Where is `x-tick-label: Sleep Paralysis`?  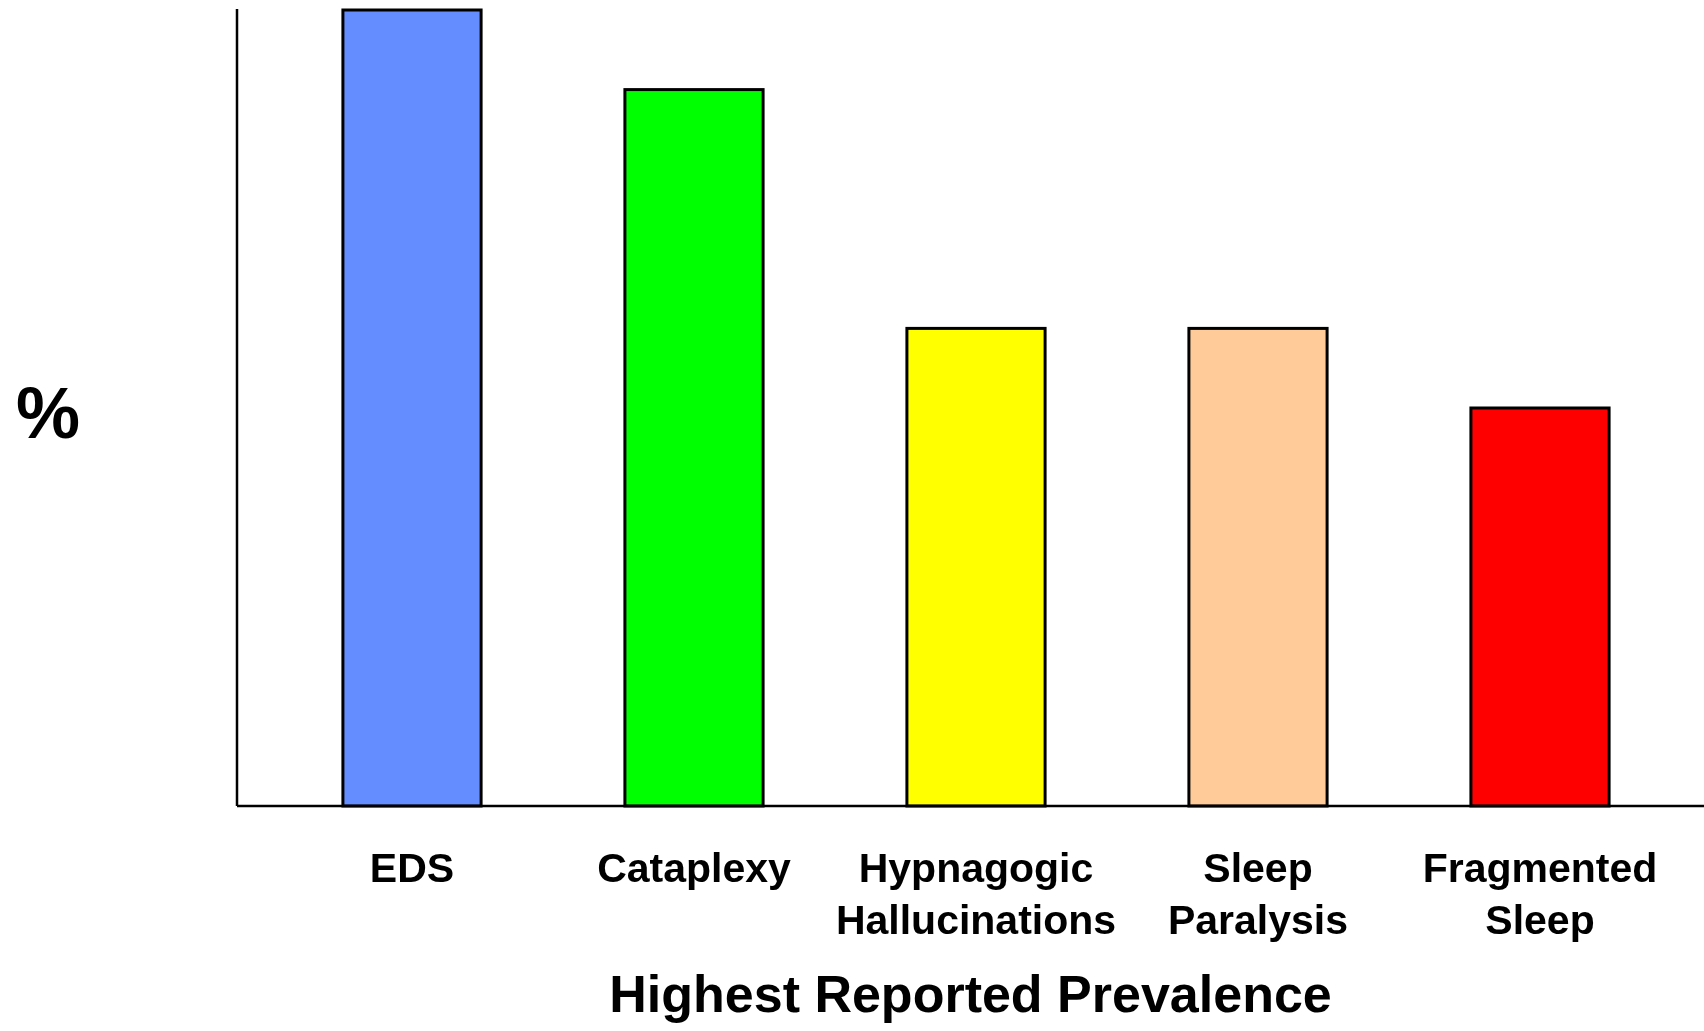 x-tick-label: Sleep Paralysis is located at coordinates (1258, 894).